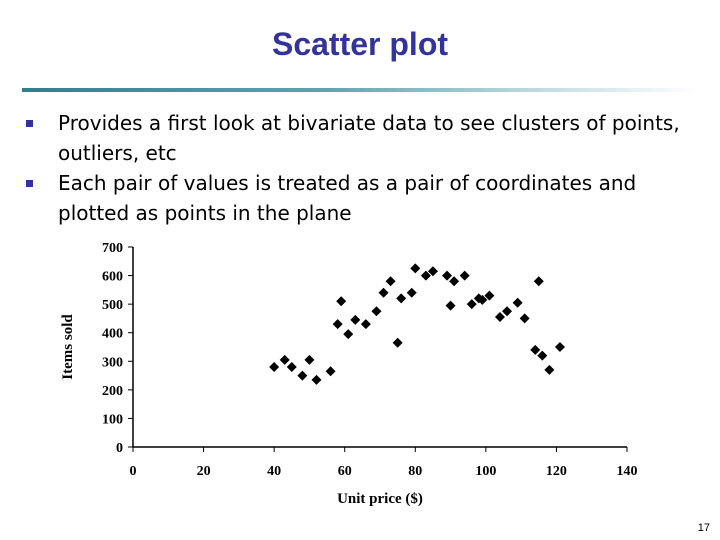 Image resolution: width=720 pixels, height=540 pixels. What do you see at coordinates (360, 44) in the screenshot?
I see `slide-title: Scatter plot` at bounding box center [360, 44].